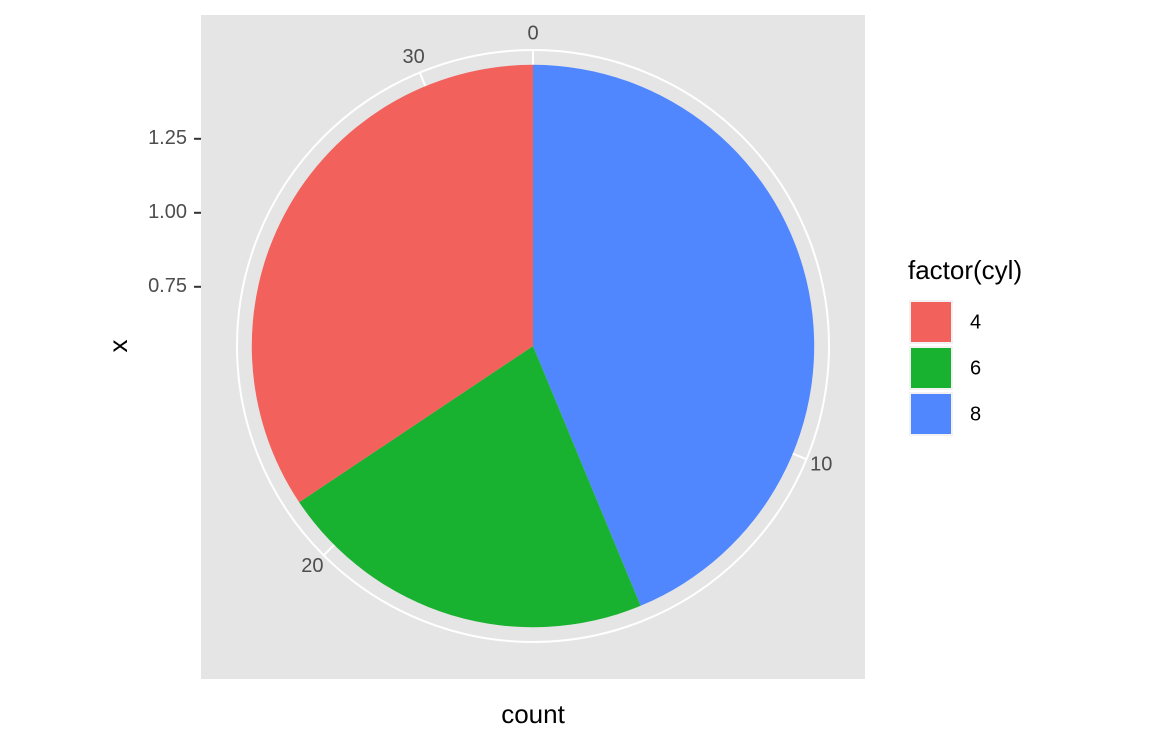  What do you see at coordinates (975, 322) in the screenshot?
I see `legend-label: 4` at bounding box center [975, 322].